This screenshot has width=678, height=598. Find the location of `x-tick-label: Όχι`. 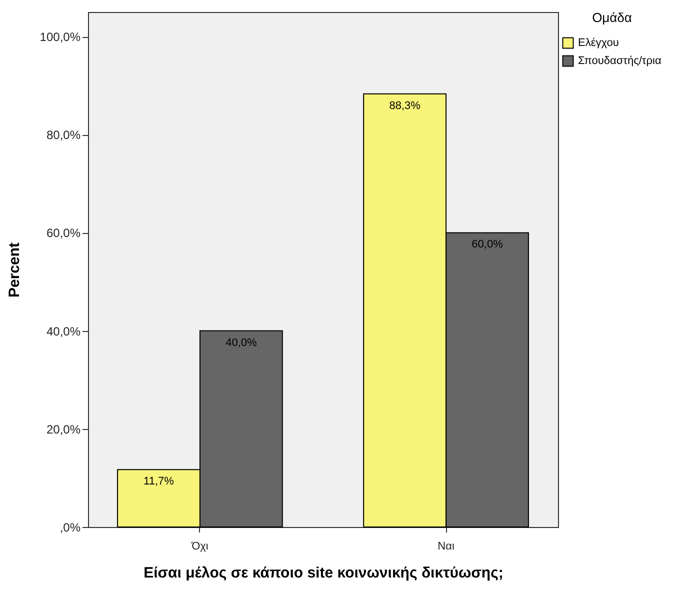

x-tick-label: Όχι is located at coordinates (199, 546).